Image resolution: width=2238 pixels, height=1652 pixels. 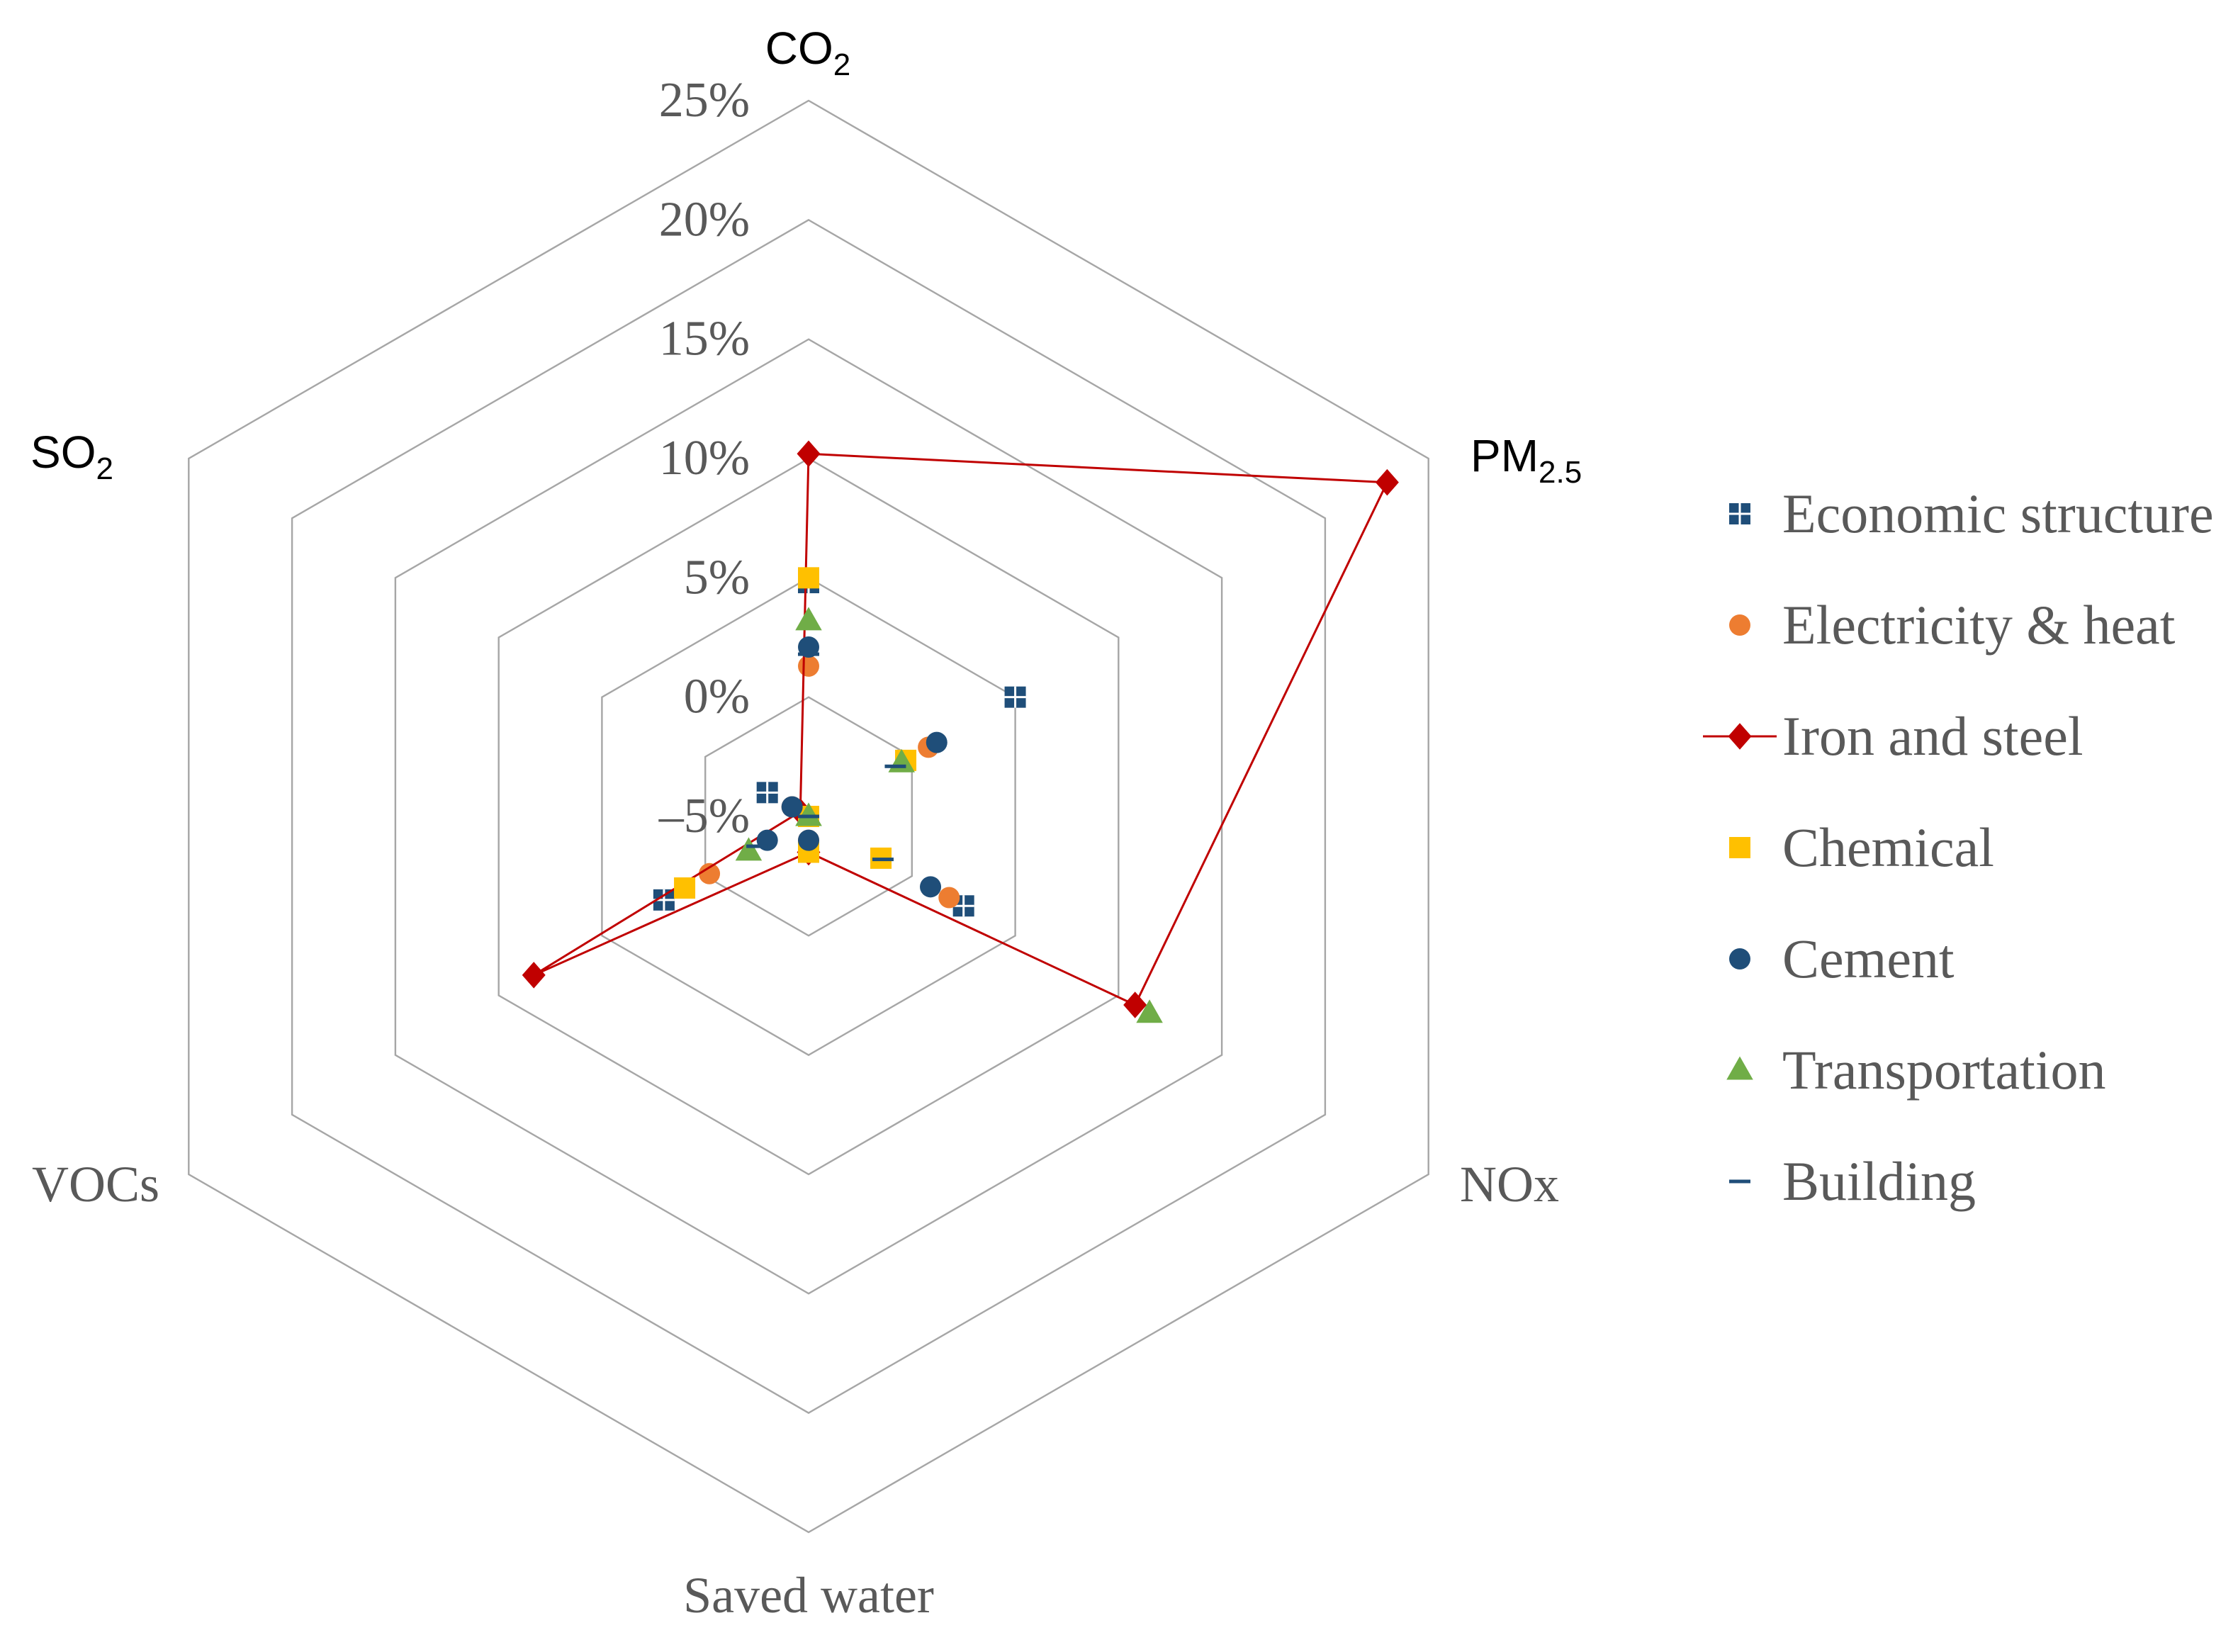 I want to click on axis-label: SO2, so click(x=71, y=457).